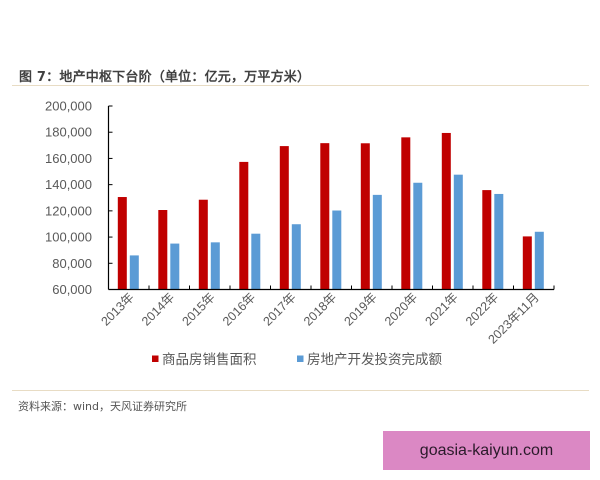  What do you see at coordinates (198, 309) in the screenshot?
I see `x-tick-label: 2015年` at bounding box center [198, 309].